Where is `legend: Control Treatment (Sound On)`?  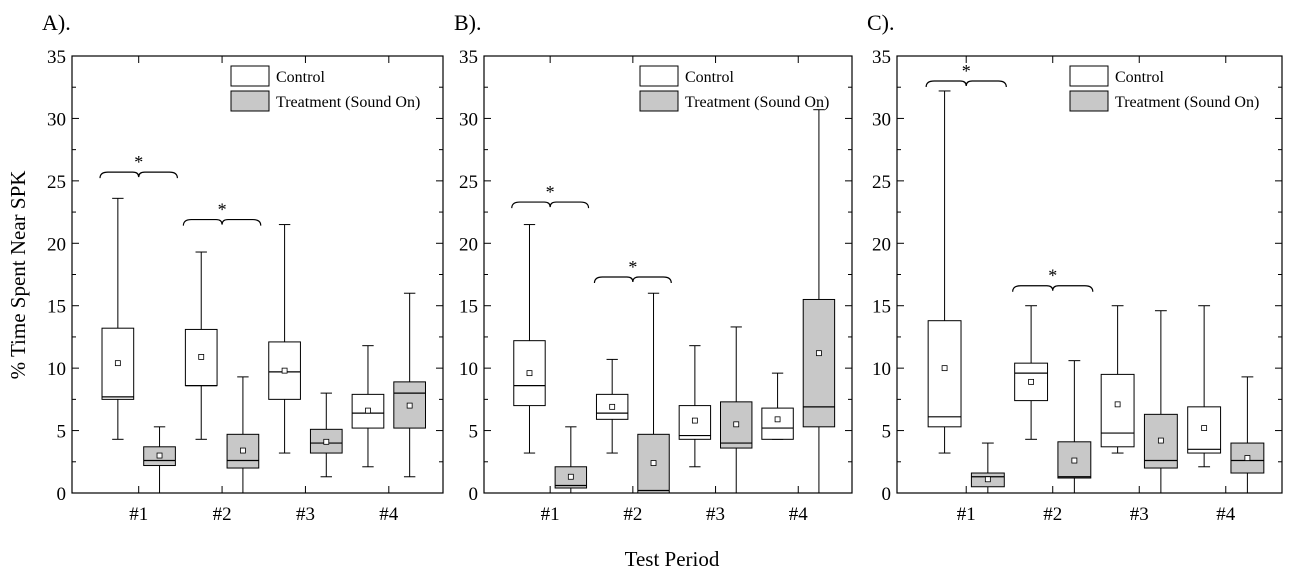
legend: Control Treatment (Sound On) is located at coordinates (325, 88).